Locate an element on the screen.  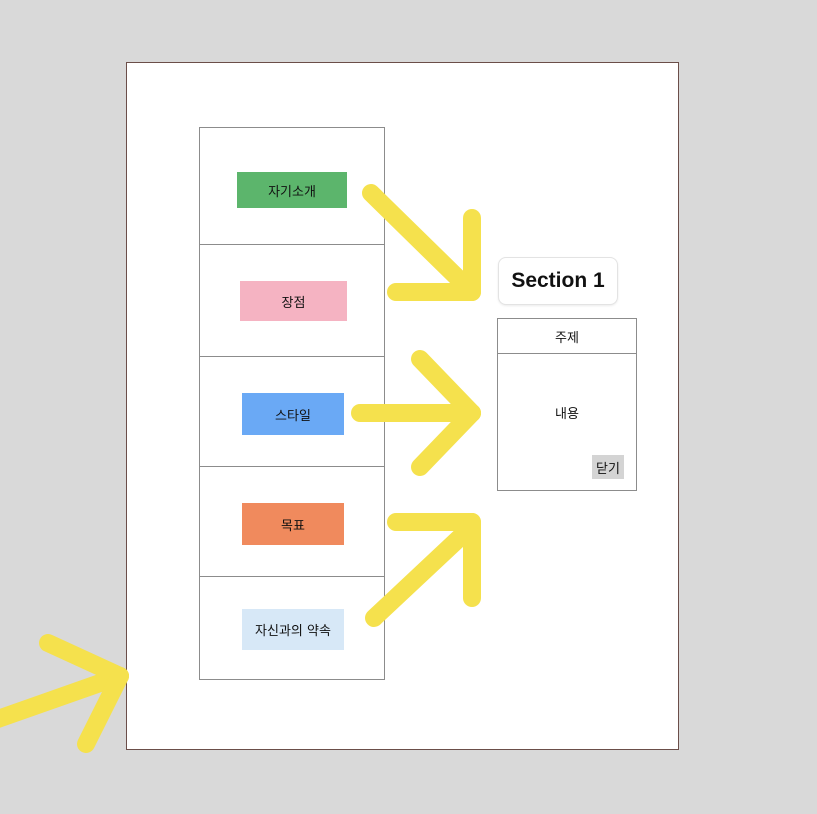
menu-button-goal: 목표 is located at coordinates (293, 524).